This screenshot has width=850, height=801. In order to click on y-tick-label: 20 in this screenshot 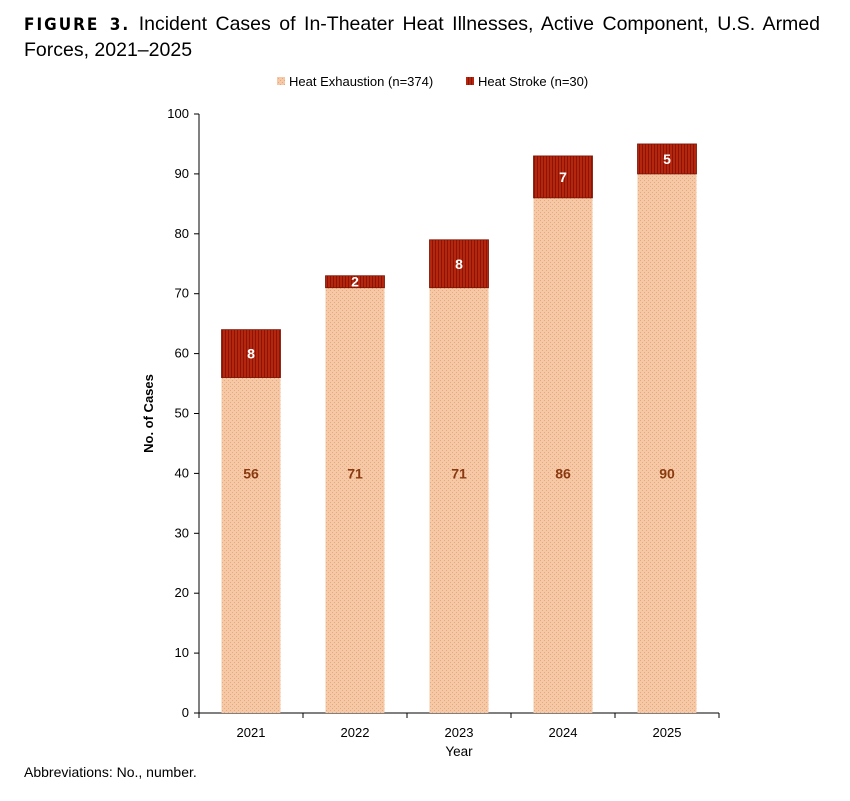, I will do `click(182, 592)`.